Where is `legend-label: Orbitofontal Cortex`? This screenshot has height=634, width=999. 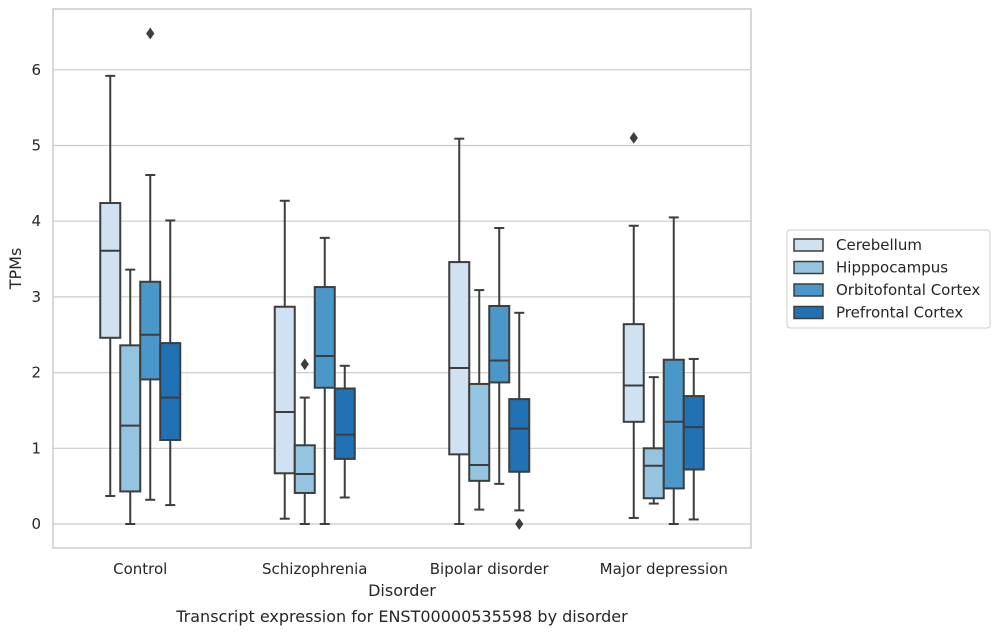
legend-label: Orbitofontal Cortex is located at coordinates (908, 290).